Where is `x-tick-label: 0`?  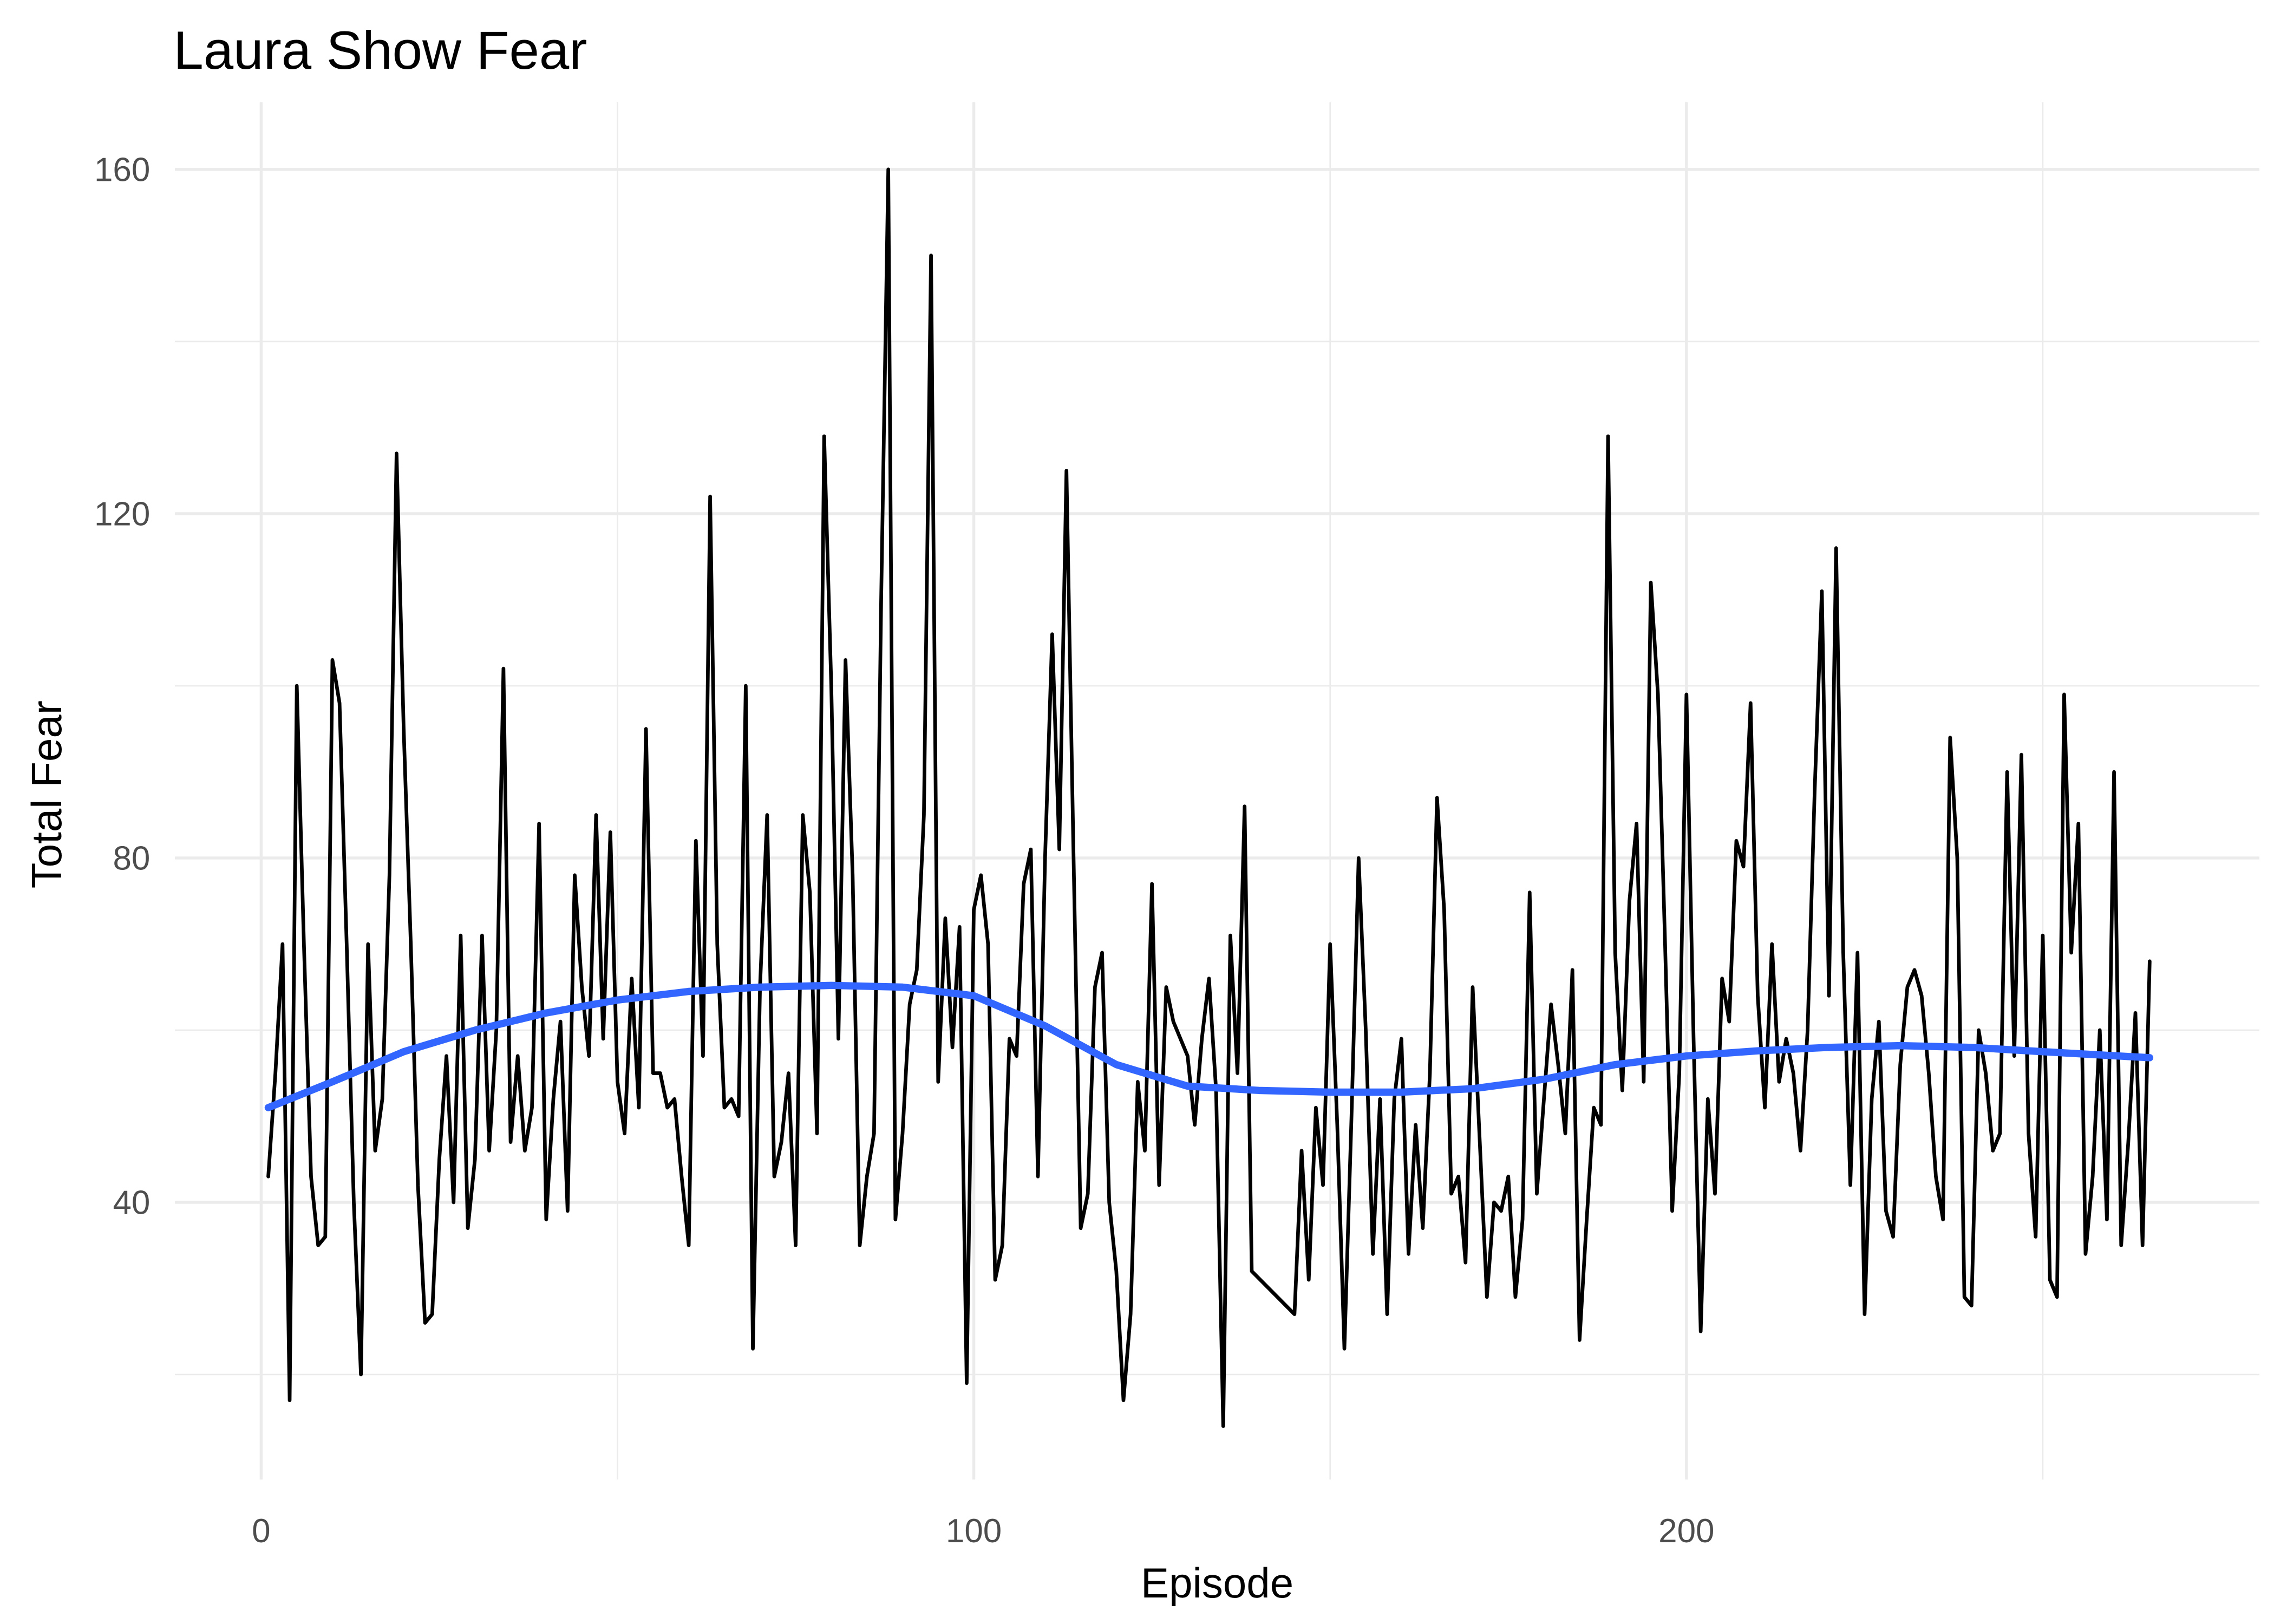
x-tick-label: 0 is located at coordinates (261, 1531).